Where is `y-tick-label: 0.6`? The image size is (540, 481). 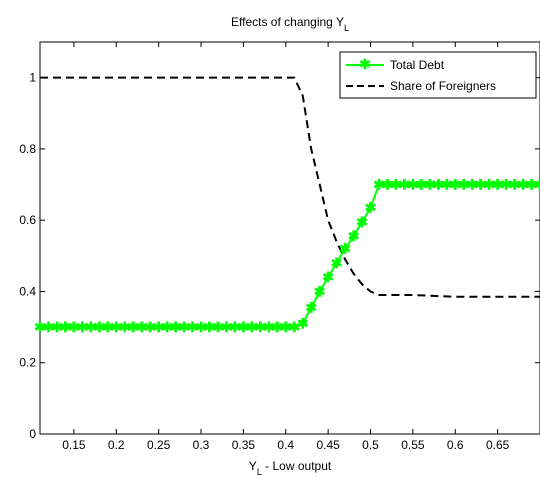 y-tick-label: 0.6 is located at coordinates (27, 220).